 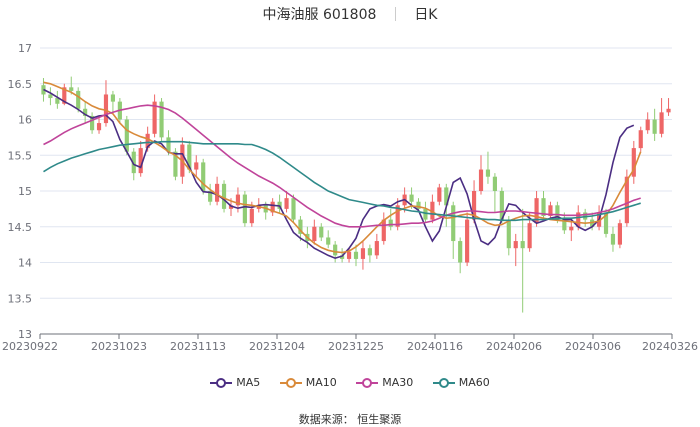 I want to click on legend-item-ma10: MA10, so click(x=308, y=382).